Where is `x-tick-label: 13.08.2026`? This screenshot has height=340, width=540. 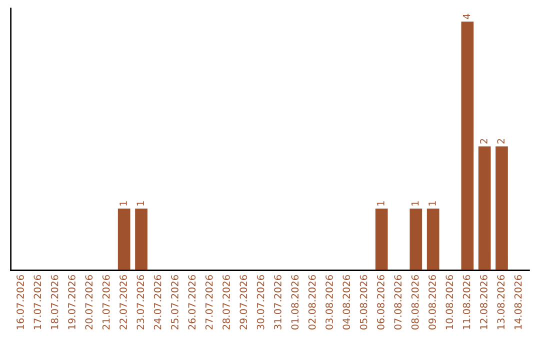
x-tick-label: 13.08.2026 is located at coordinates (501, 302).